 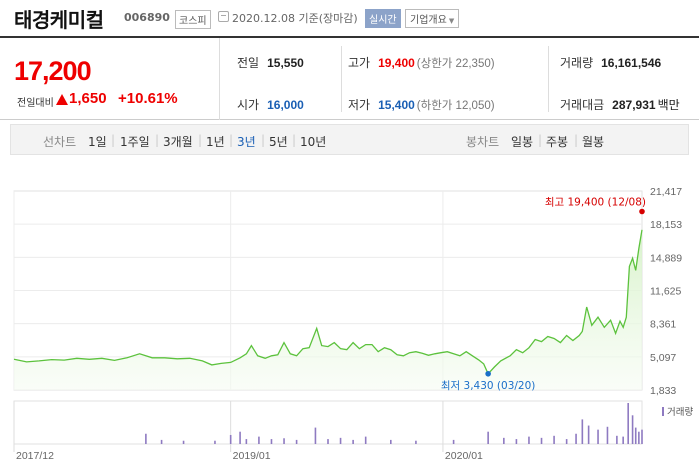 I want to click on x-axis-labels: 2017/12 2019/01 2020/01, so click(x=249, y=456).